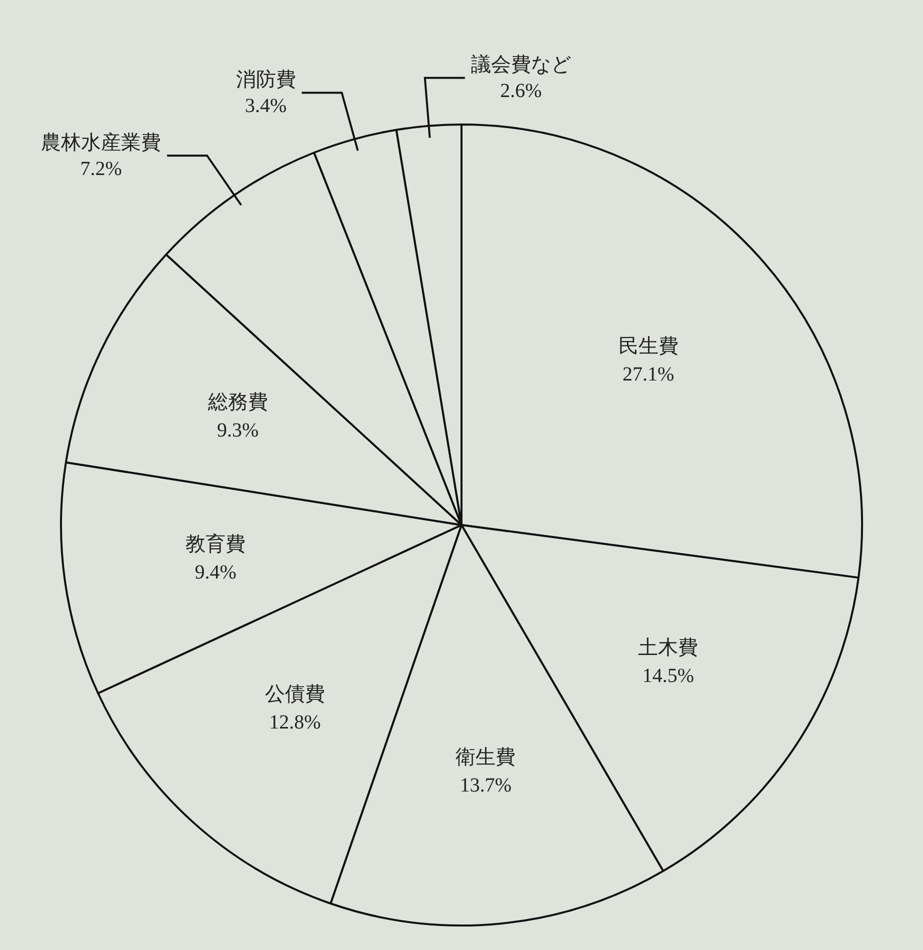  Describe the element at coordinates (215, 572) in the screenshot. I see `data-label: 9.4%` at that location.